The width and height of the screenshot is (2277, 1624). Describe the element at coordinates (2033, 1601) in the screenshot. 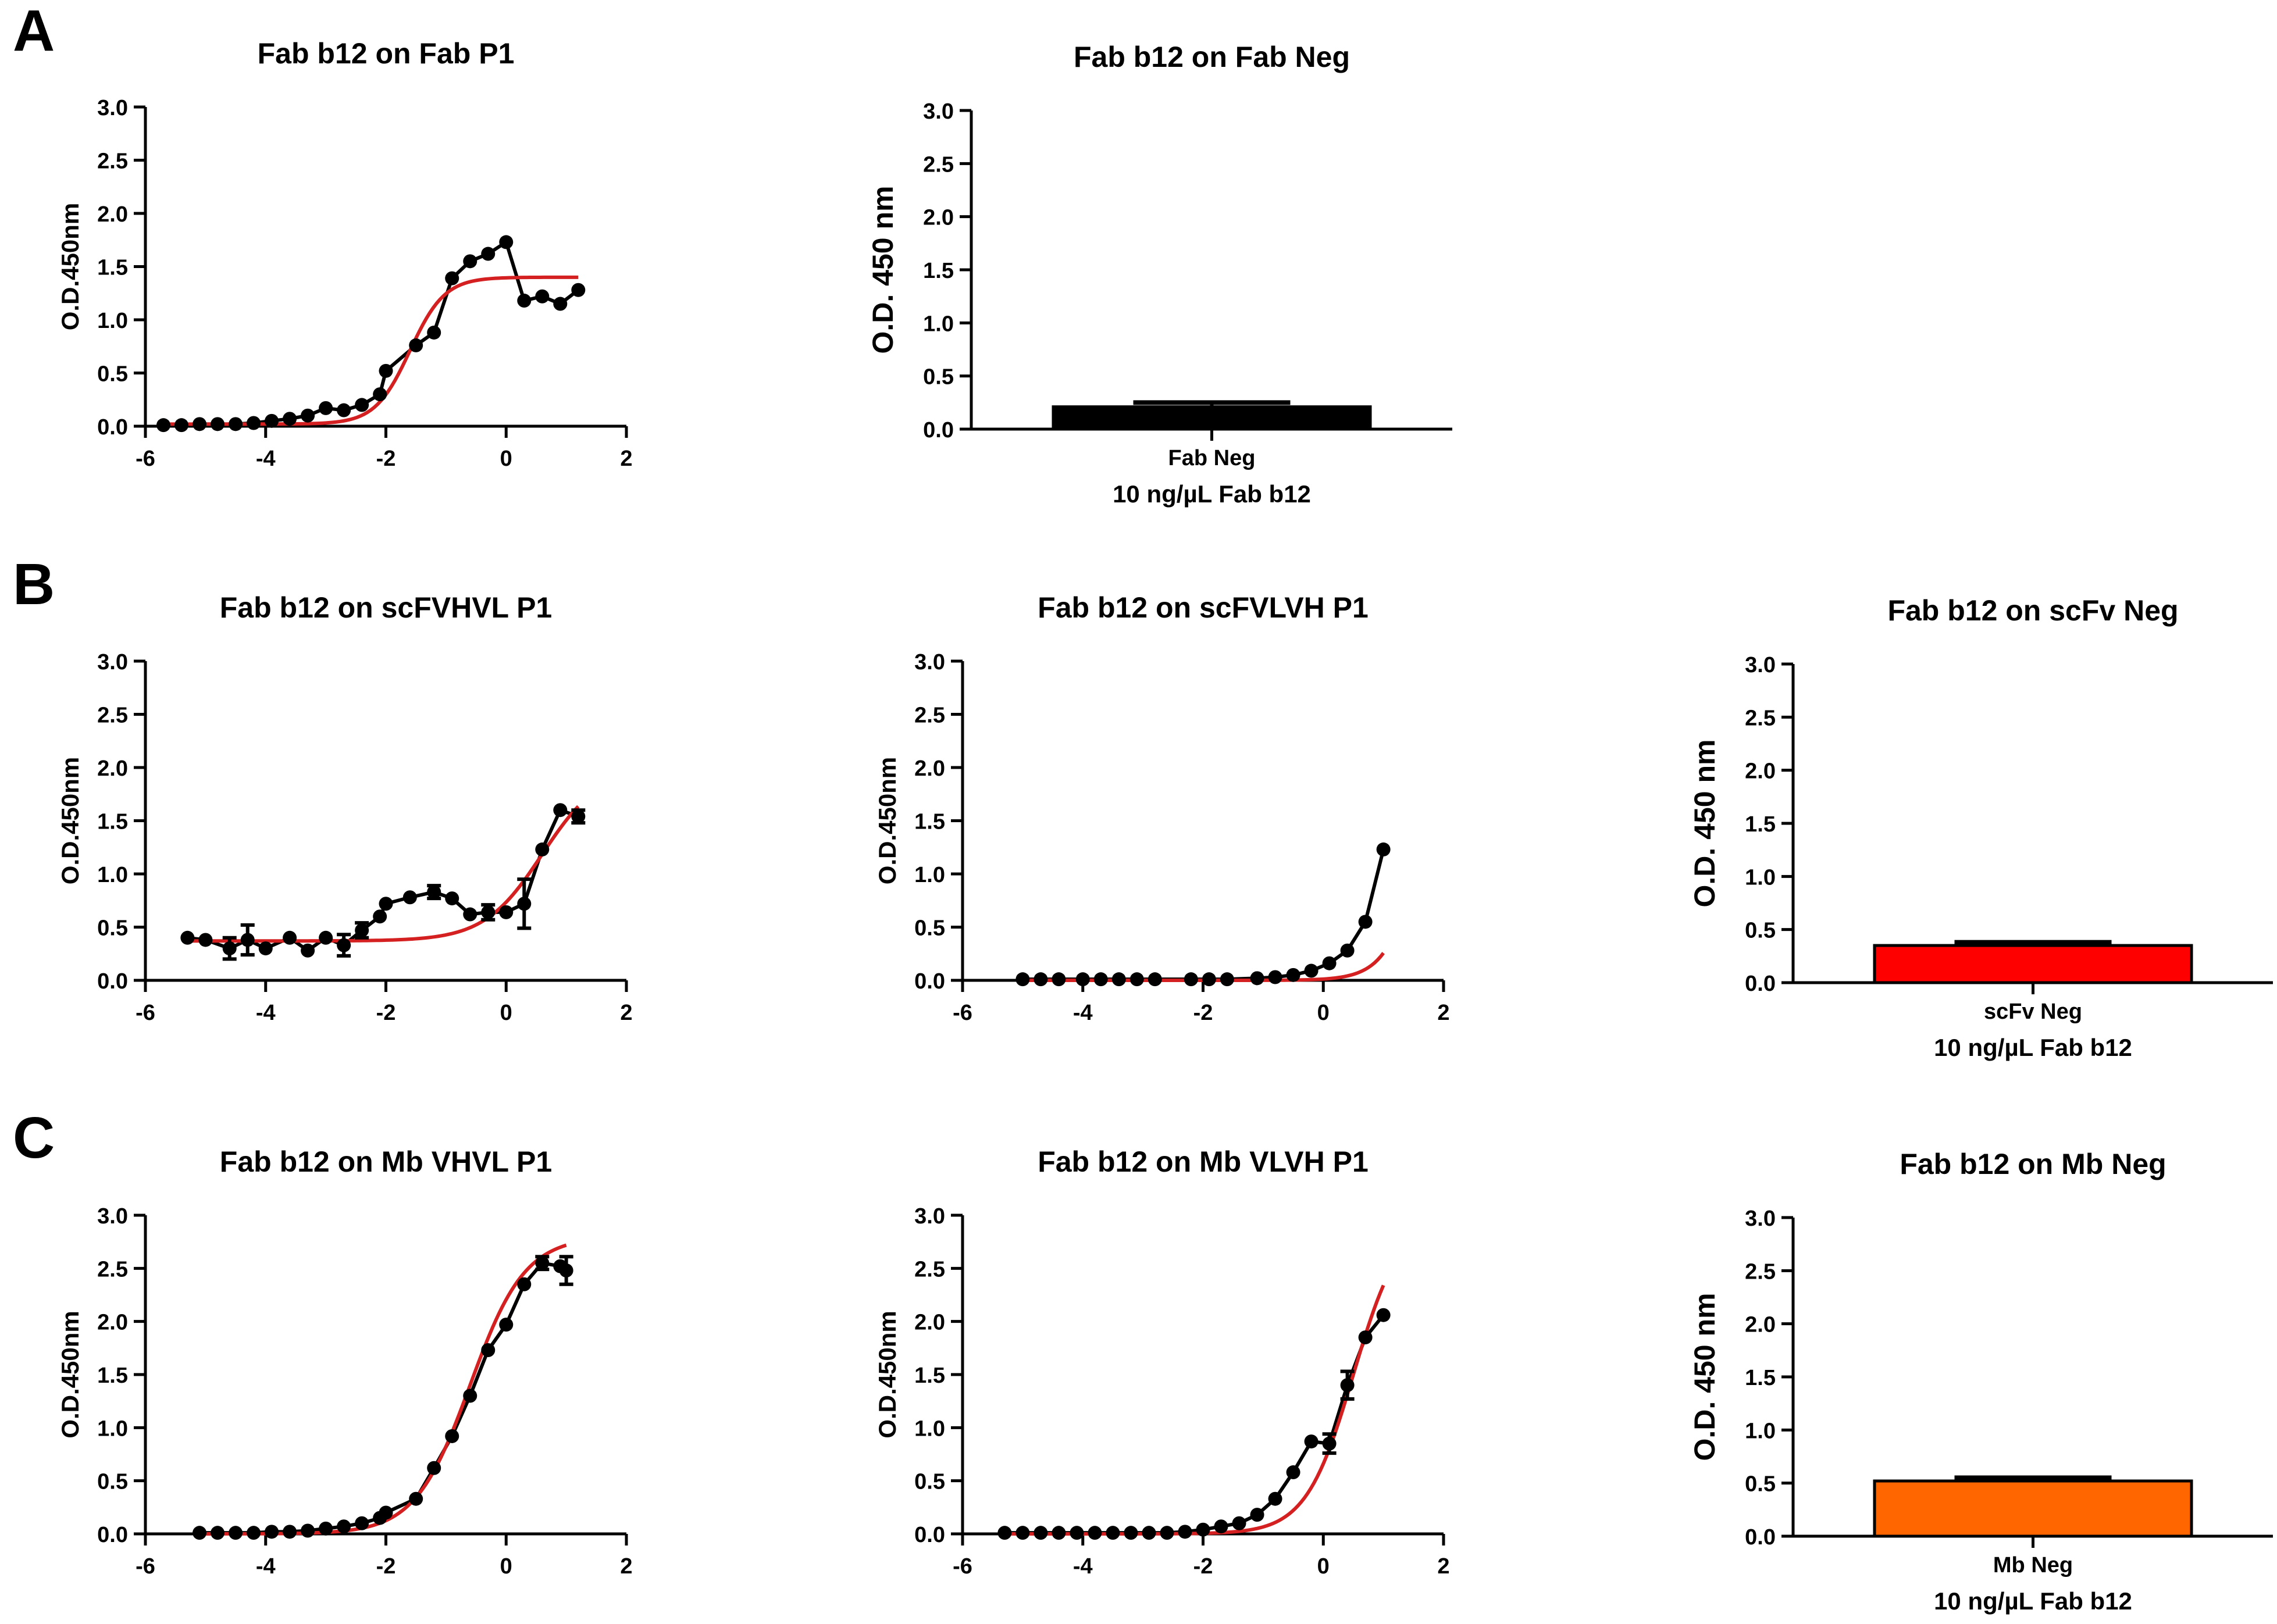

I see `x-axis-label: 10 ng/µL Fab b12` at that location.